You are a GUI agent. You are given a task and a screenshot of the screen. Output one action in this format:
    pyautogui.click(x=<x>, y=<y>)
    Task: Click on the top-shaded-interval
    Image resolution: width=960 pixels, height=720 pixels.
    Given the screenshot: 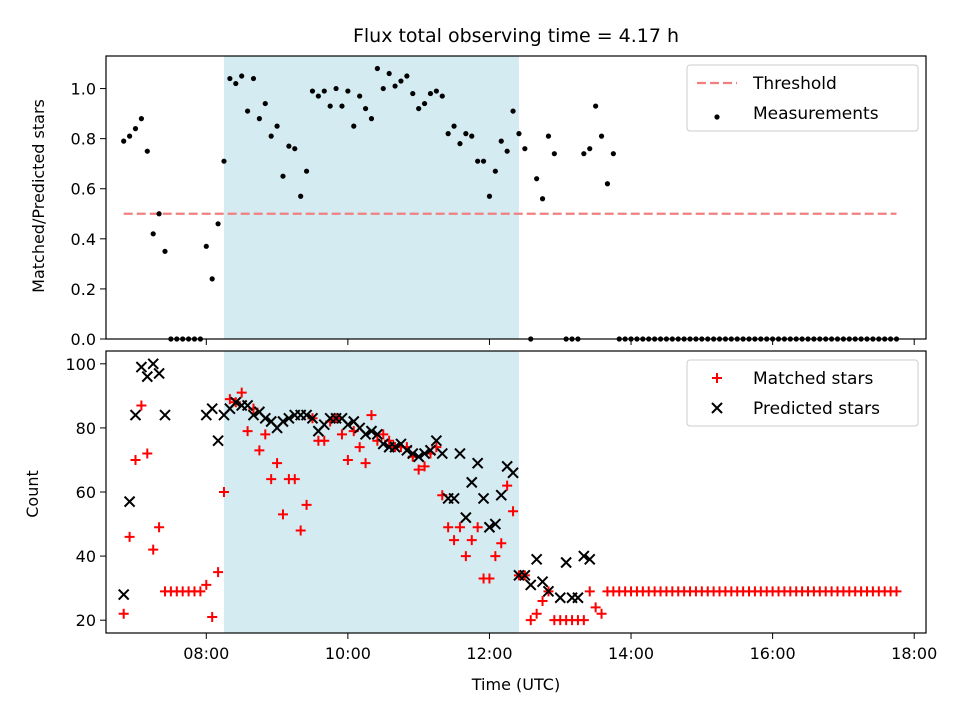 What is the action you would take?
    pyautogui.click(x=371, y=197)
    